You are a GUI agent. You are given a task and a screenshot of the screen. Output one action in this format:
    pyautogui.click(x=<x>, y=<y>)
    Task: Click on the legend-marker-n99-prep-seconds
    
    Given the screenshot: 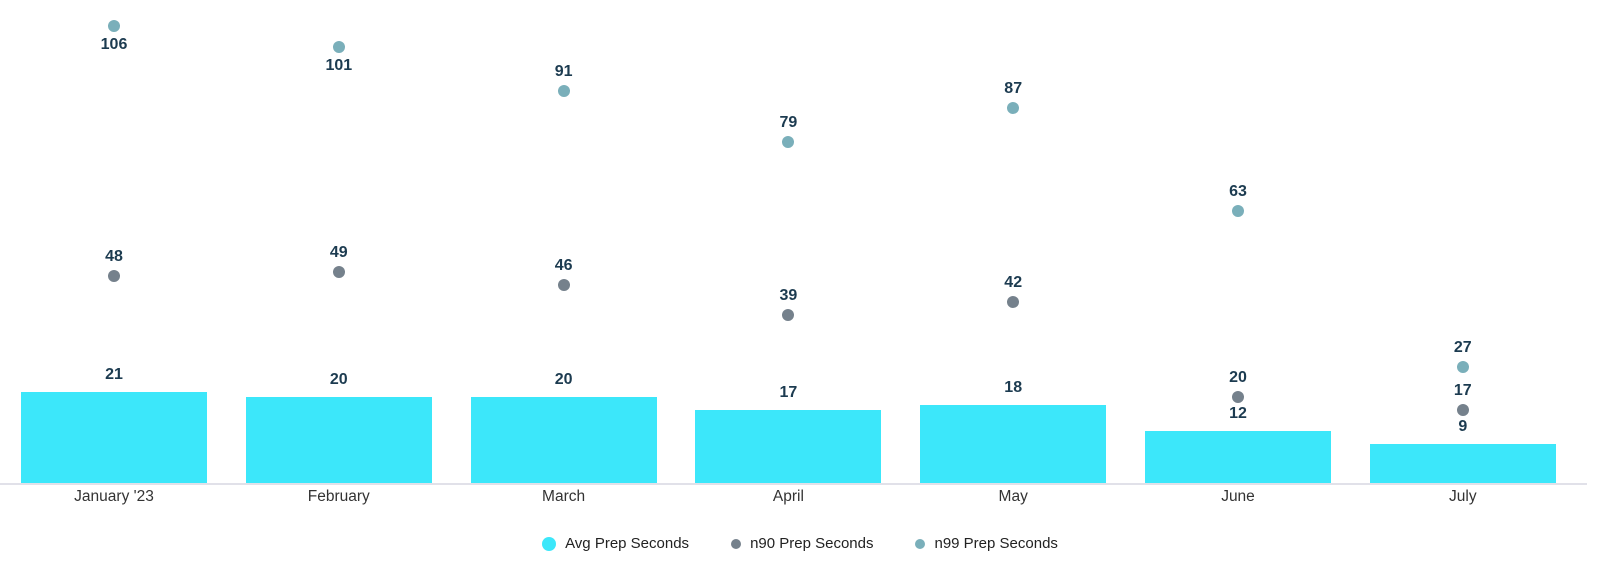 What is the action you would take?
    pyautogui.click(x=920, y=543)
    